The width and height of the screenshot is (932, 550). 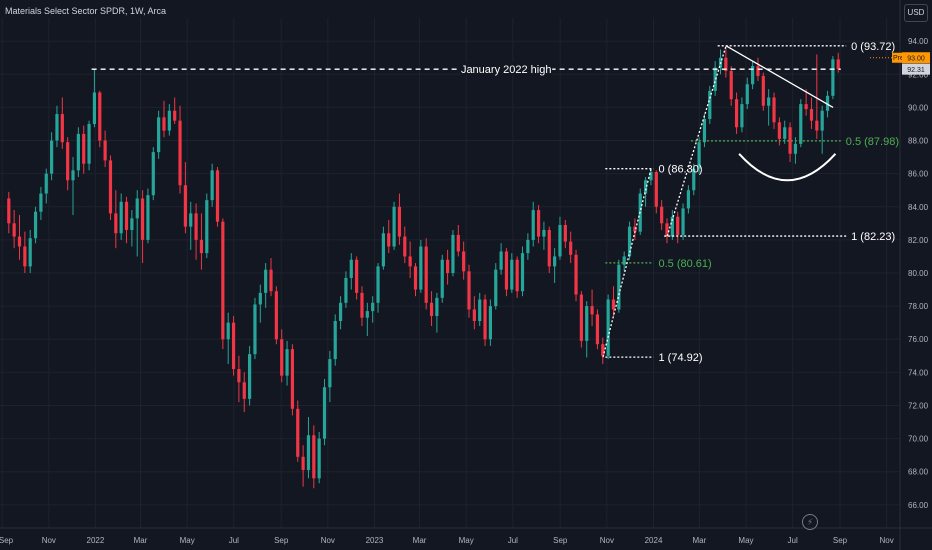 What do you see at coordinates (810, 522) in the screenshot?
I see `lightning-icon: ⚡` at bounding box center [810, 522].